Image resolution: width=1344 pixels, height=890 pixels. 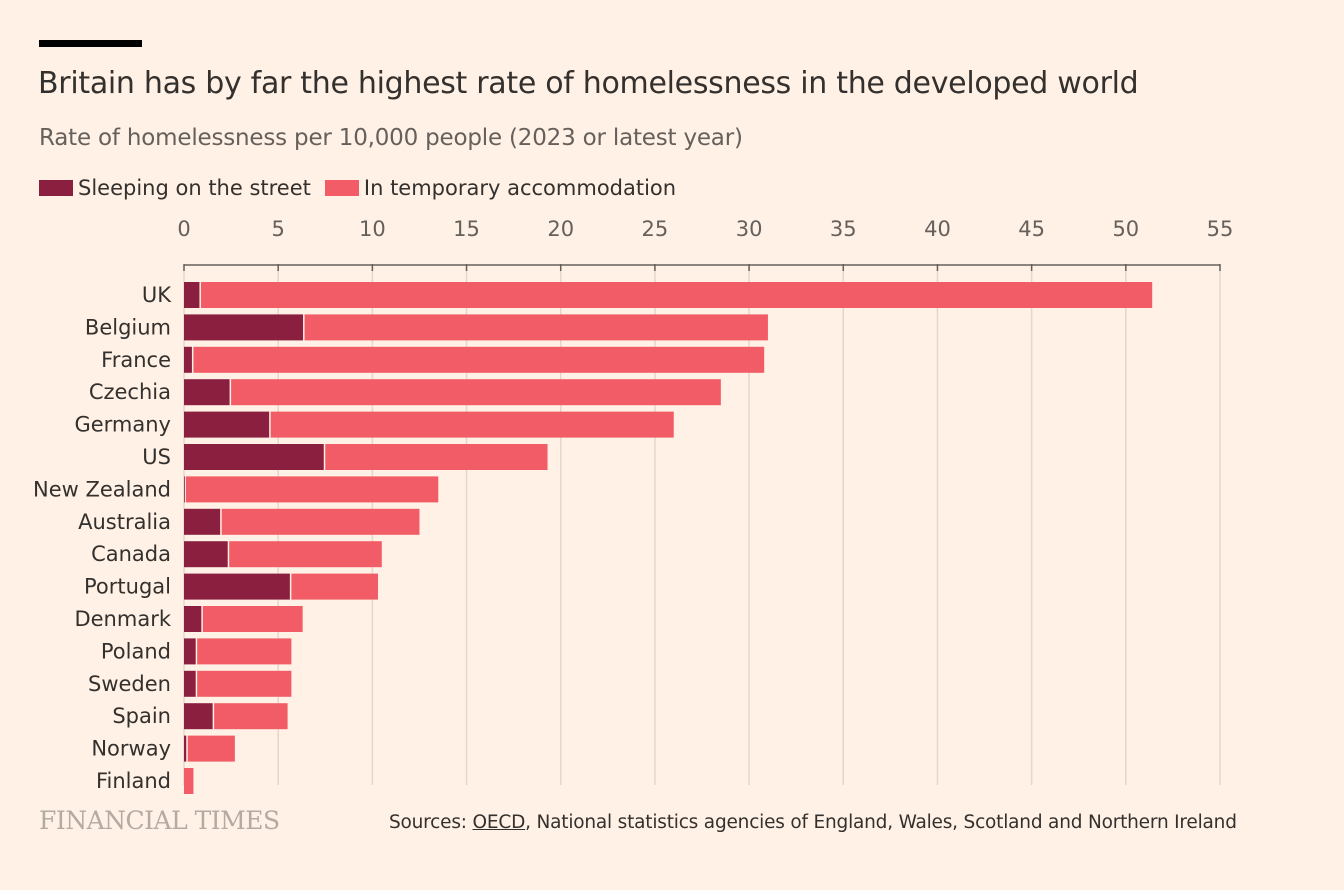 I want to click on category-label: US, so click(x=156, y=457).